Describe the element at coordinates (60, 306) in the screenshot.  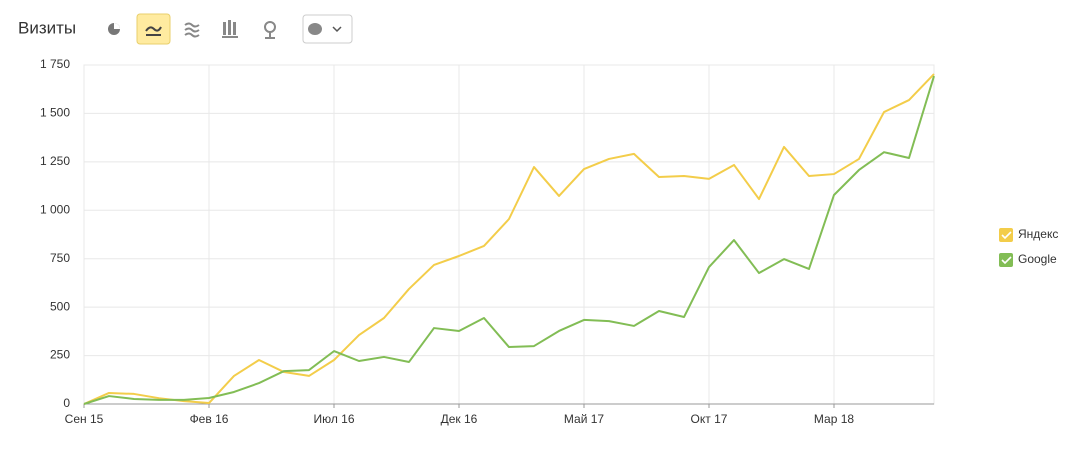
I see `y-tick-label: 500` at that location.